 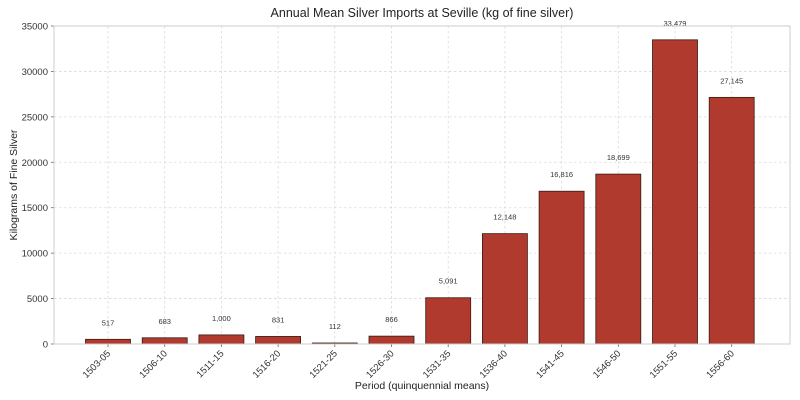 What do you see at coordinates (391, 319) in the screenshot?
I see `data-label-1526-30: 866` at bounding box center [391, 319].